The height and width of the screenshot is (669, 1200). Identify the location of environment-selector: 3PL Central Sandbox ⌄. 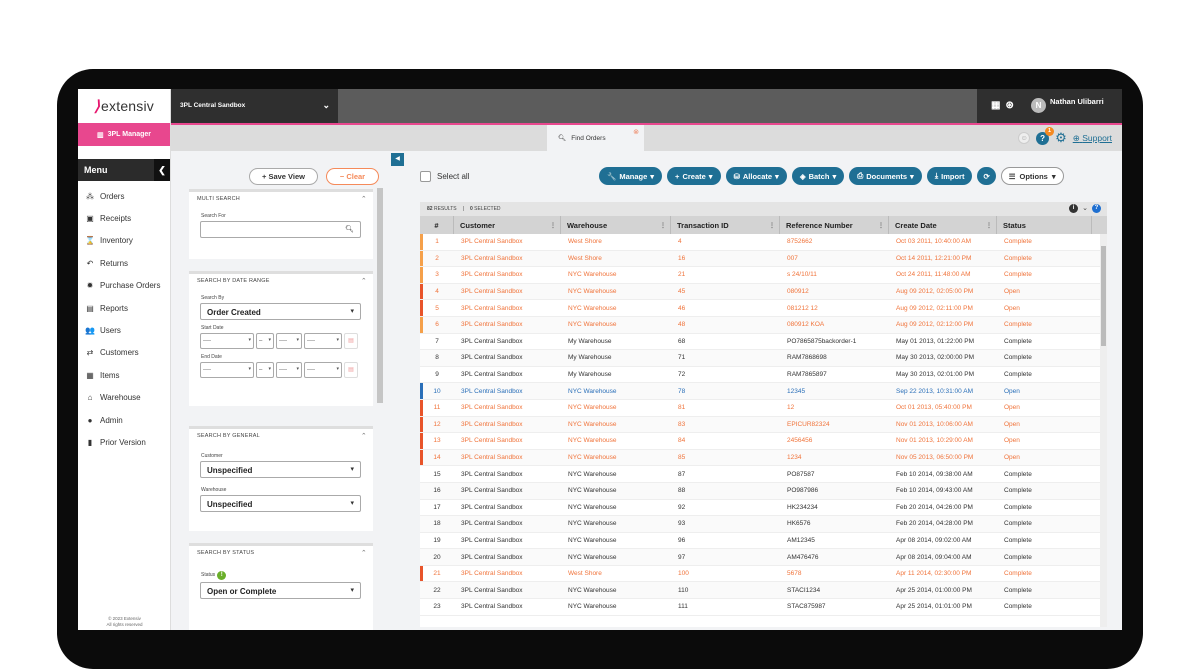
(254, 106).